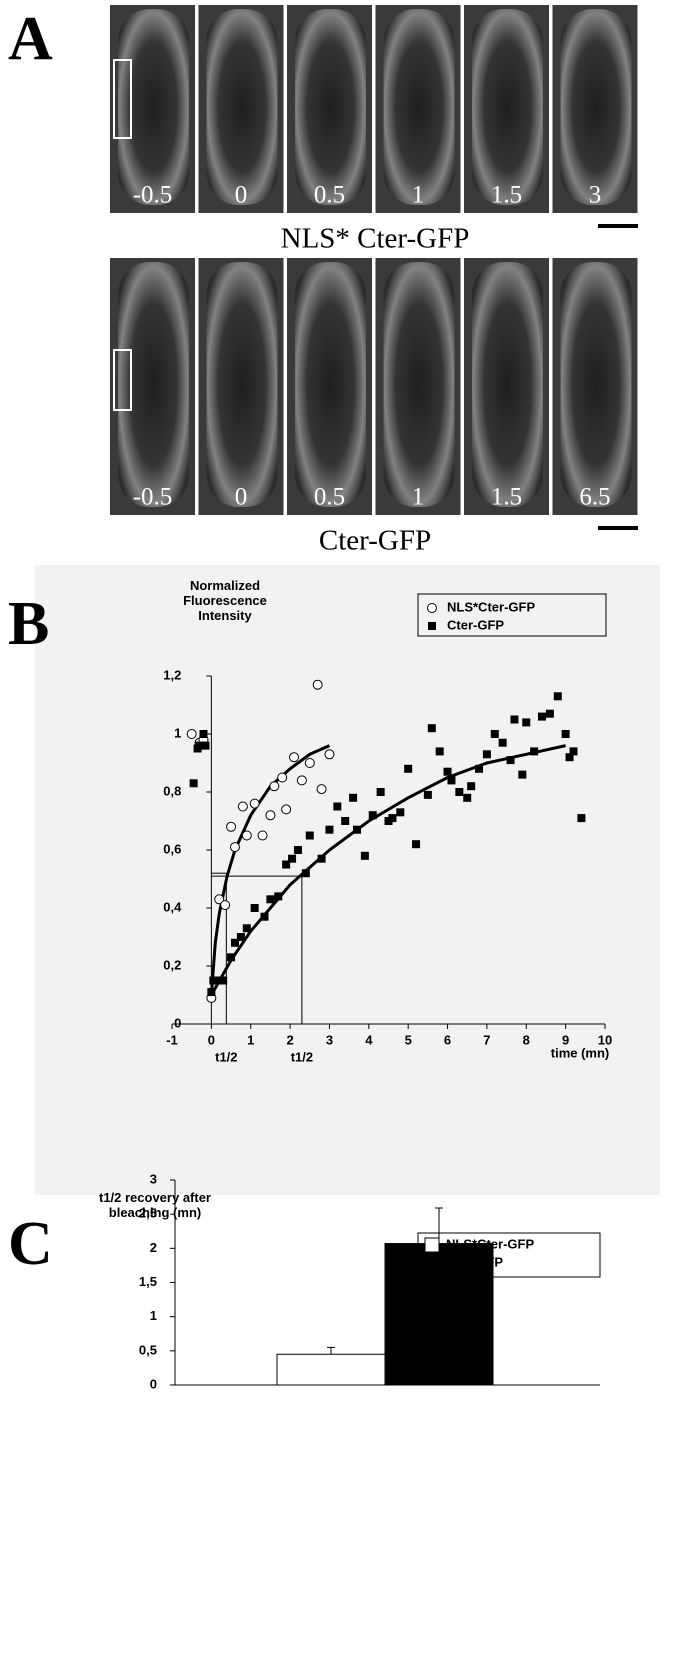  I want to click on time-label: -0.5, so click(153, 497).